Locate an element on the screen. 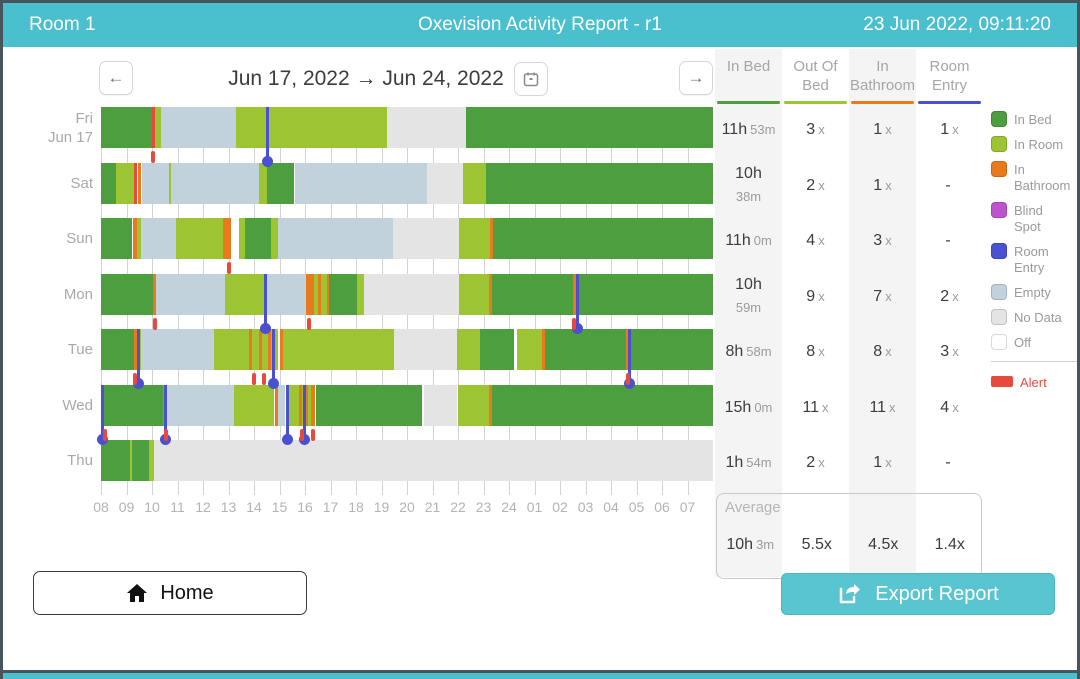  calendar-icon is located at coordinates (531, 79).